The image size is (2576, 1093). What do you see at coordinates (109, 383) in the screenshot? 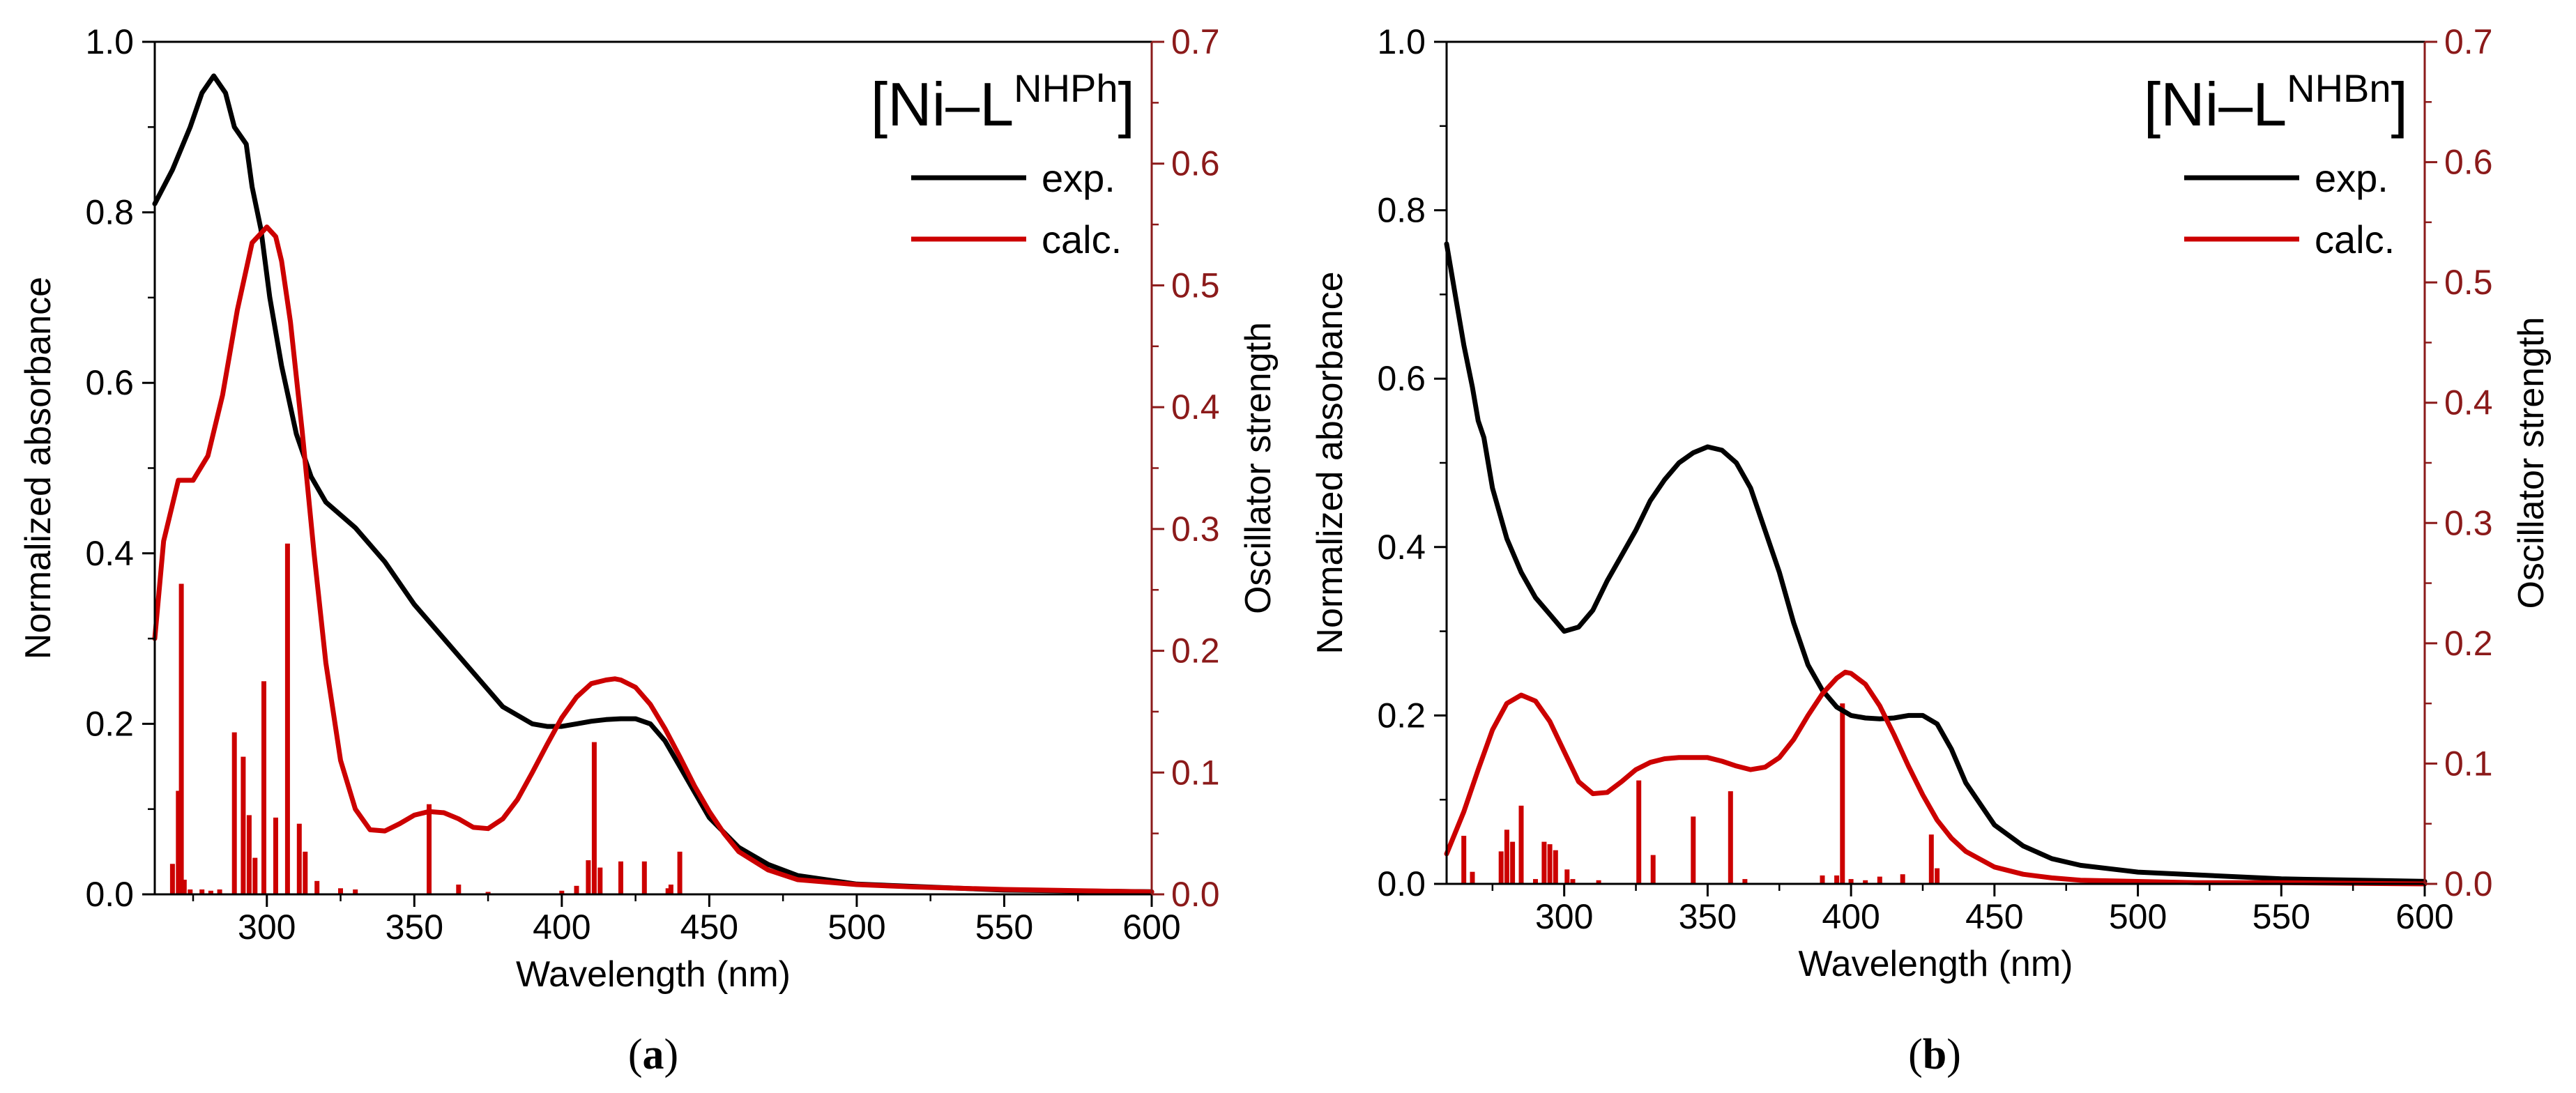
I see `left-y-tick-label: 0.6` at bounding box center [109, 383].